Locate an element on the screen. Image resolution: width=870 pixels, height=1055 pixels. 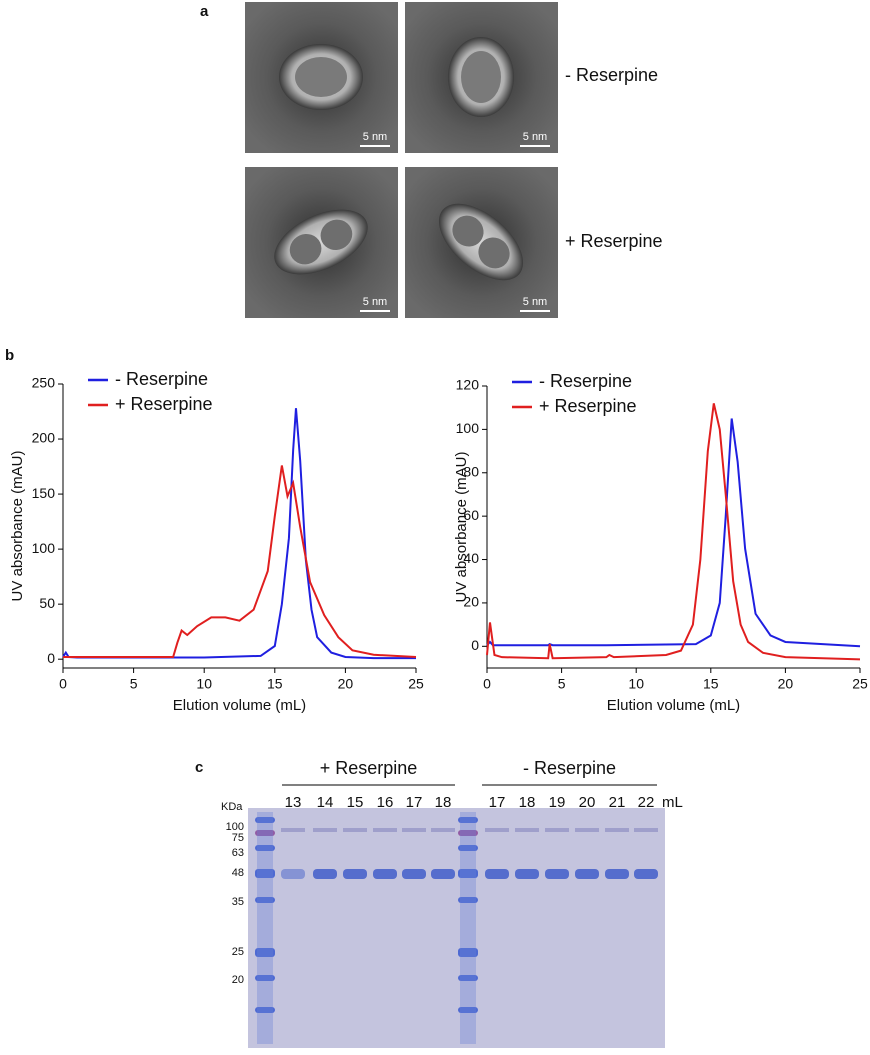
row-label: + Reserpine is located at coordinates (614, 241).